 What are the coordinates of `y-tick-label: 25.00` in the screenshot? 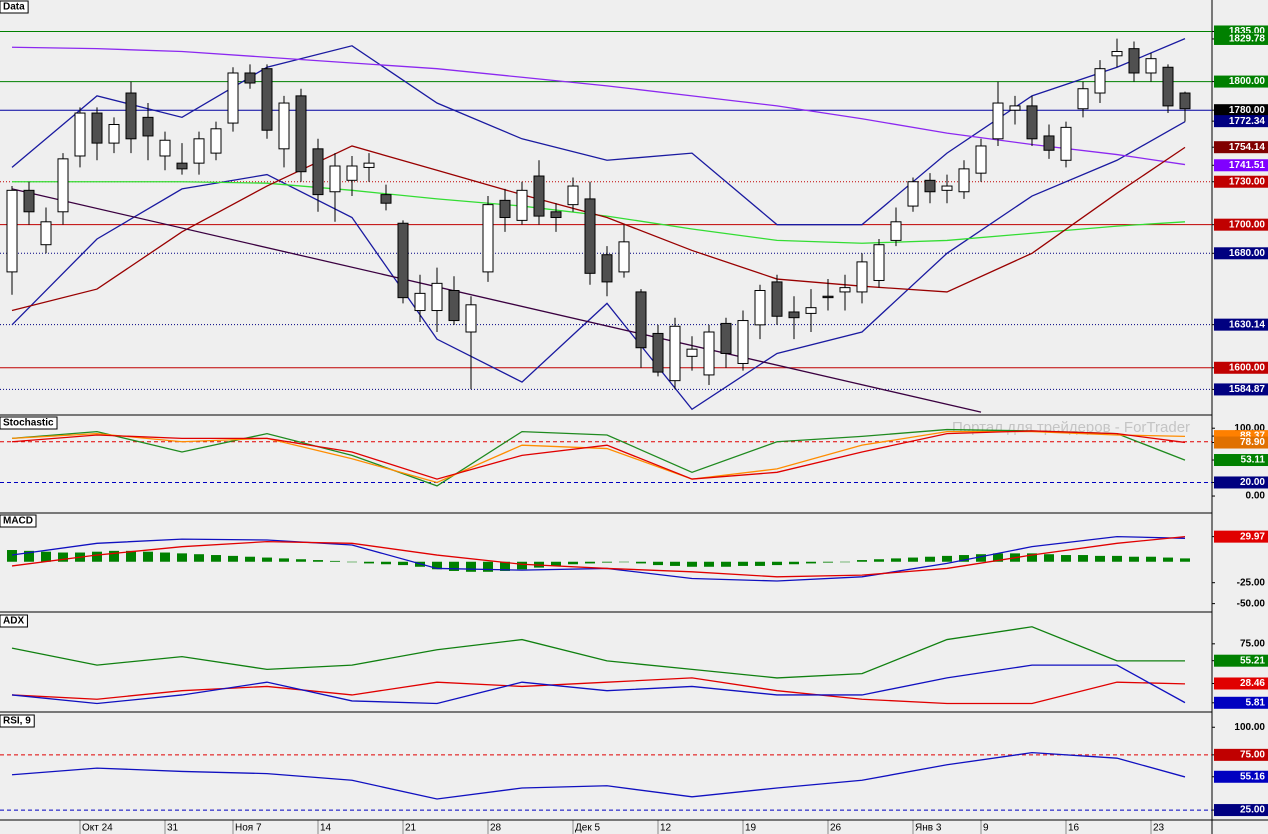 It's located at (1252, 810).